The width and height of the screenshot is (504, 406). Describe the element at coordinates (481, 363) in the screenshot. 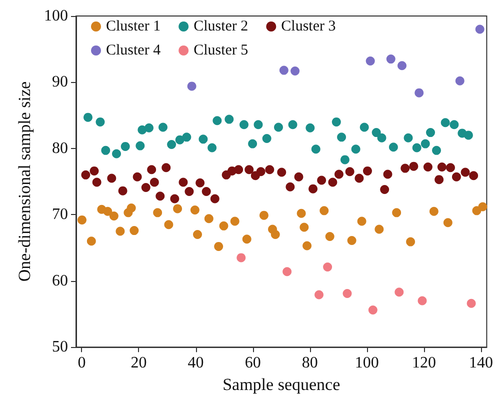

I see `x-tick-label: 140` at that location.